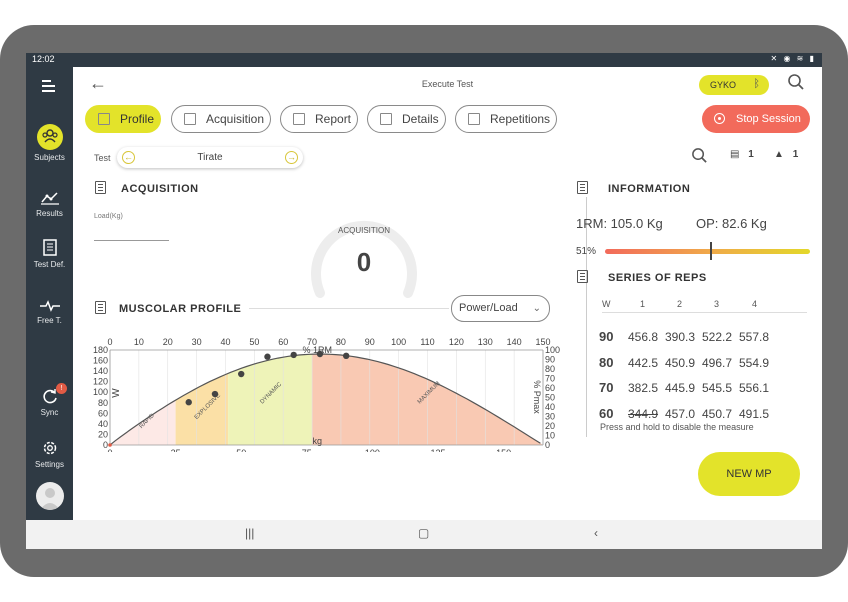 The height and width of the screenshot is (602, 848). Describe the element at coordinates (606, 362) in the screenshot. I see `series-row-weight: 80` at that location.